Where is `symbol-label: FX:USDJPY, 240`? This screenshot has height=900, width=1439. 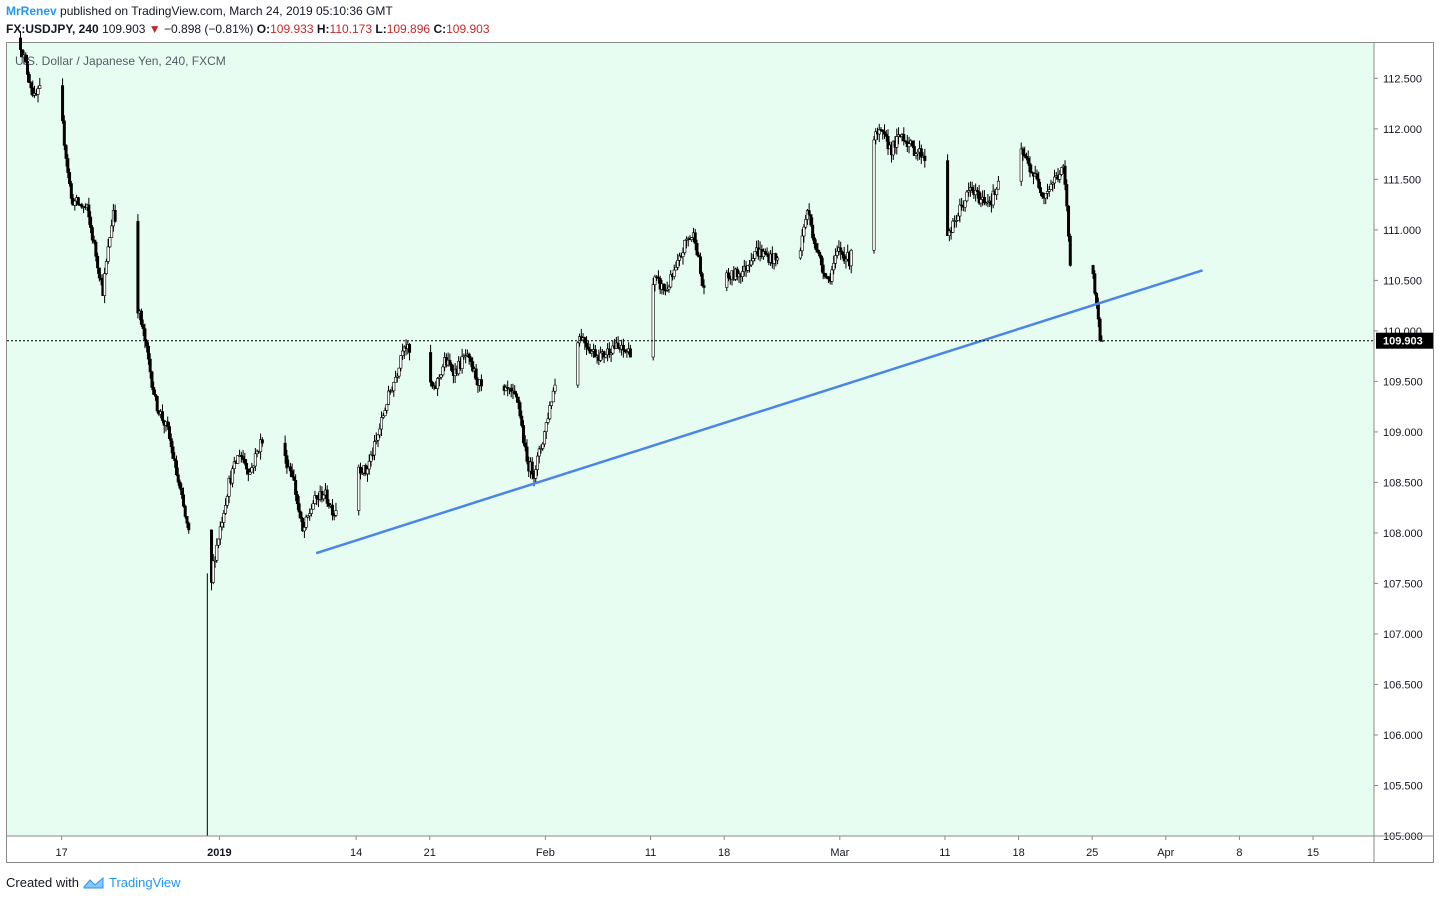
symbol-label: FX:USDJPY, 240 is located at coordinates (52, 29).